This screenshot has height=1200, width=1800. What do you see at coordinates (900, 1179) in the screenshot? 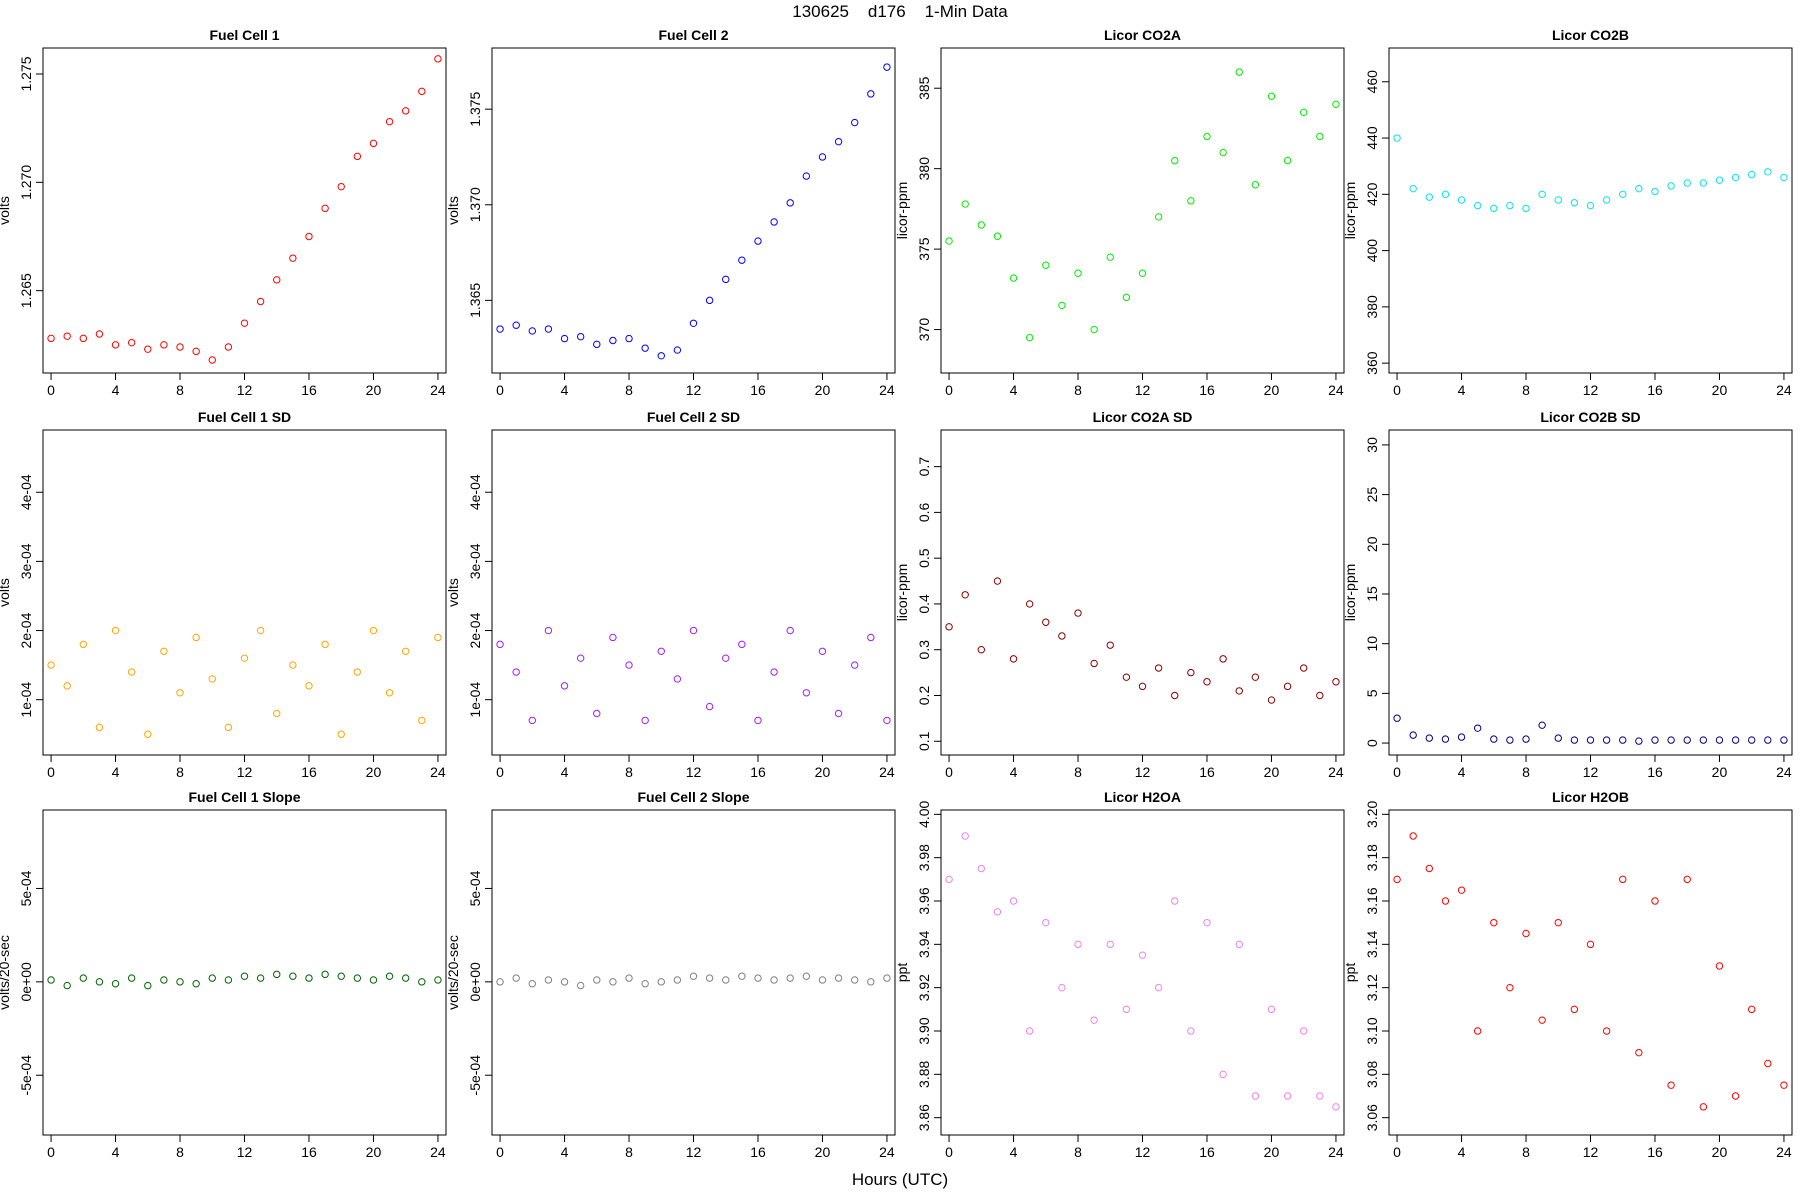
I see `x-axis-label: Hours (UTC)` at bounding box center [900, 1179].